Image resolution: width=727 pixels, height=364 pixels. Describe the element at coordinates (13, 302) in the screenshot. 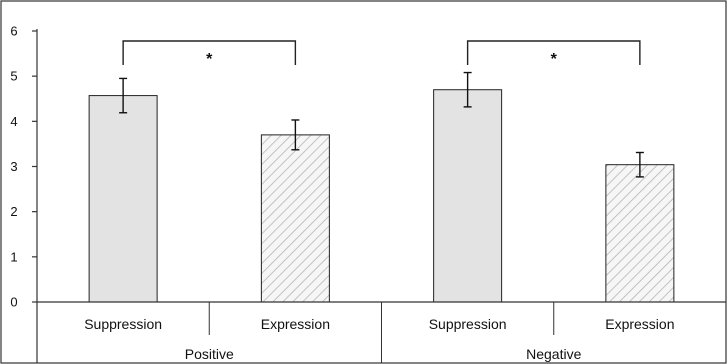

I see `y-tick-label: 0` at that location.